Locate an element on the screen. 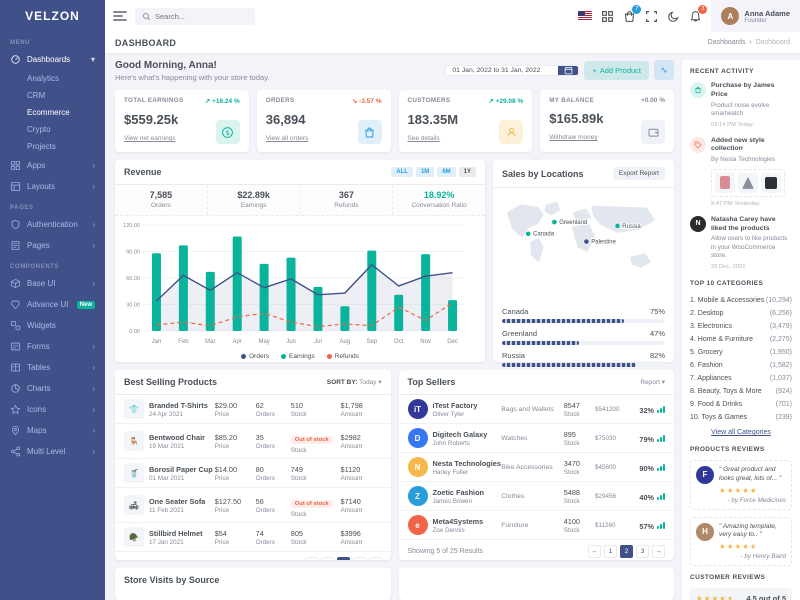 The height and width of the screenshot is (600, 800). list-item: 1. Mobile & Accessories (10,294) is located at coordinates (741, 300).